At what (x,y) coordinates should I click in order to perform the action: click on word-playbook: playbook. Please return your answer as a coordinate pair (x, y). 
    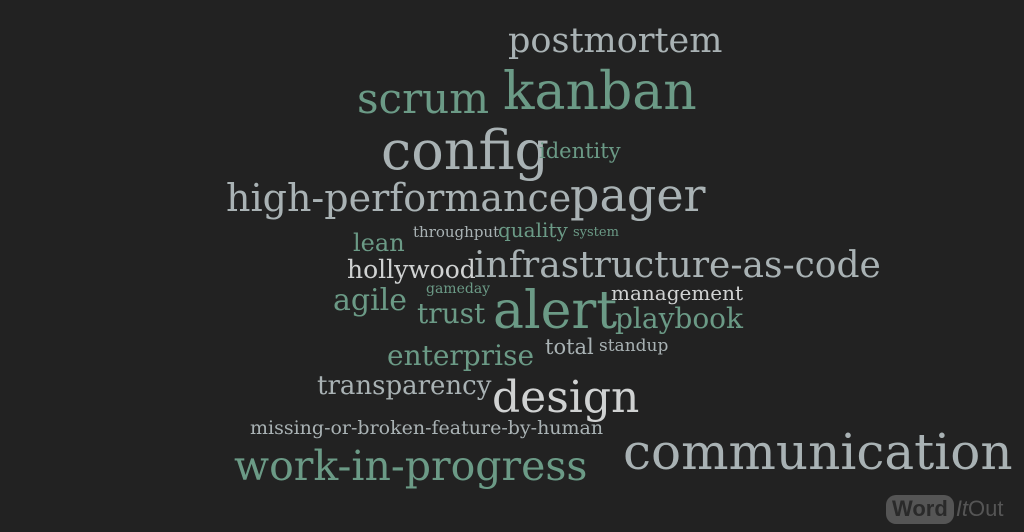
    Looking at the image, I should click on (679, 318).